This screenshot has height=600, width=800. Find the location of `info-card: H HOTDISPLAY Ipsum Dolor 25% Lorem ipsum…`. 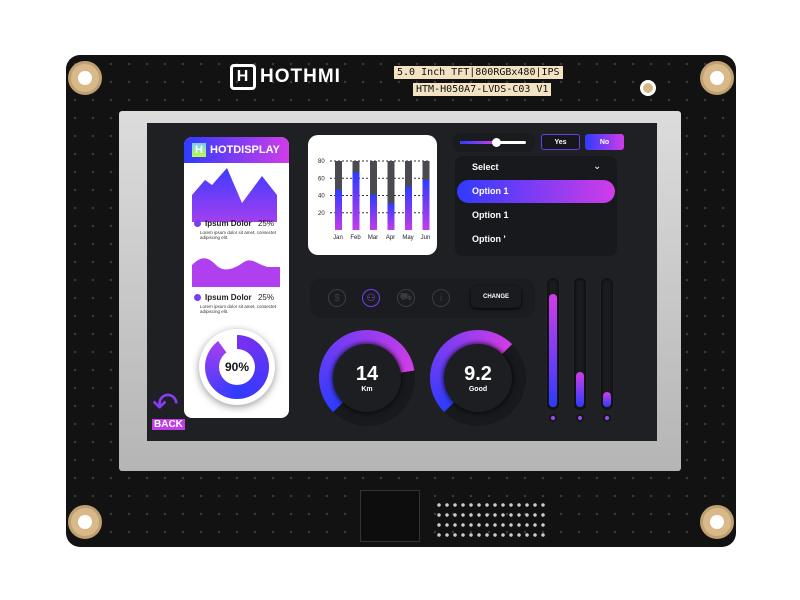

info-card: H HOTDISPLAY Ipsum Dolor 25% Lorem ipsum… is located at coordinates (236, 277).